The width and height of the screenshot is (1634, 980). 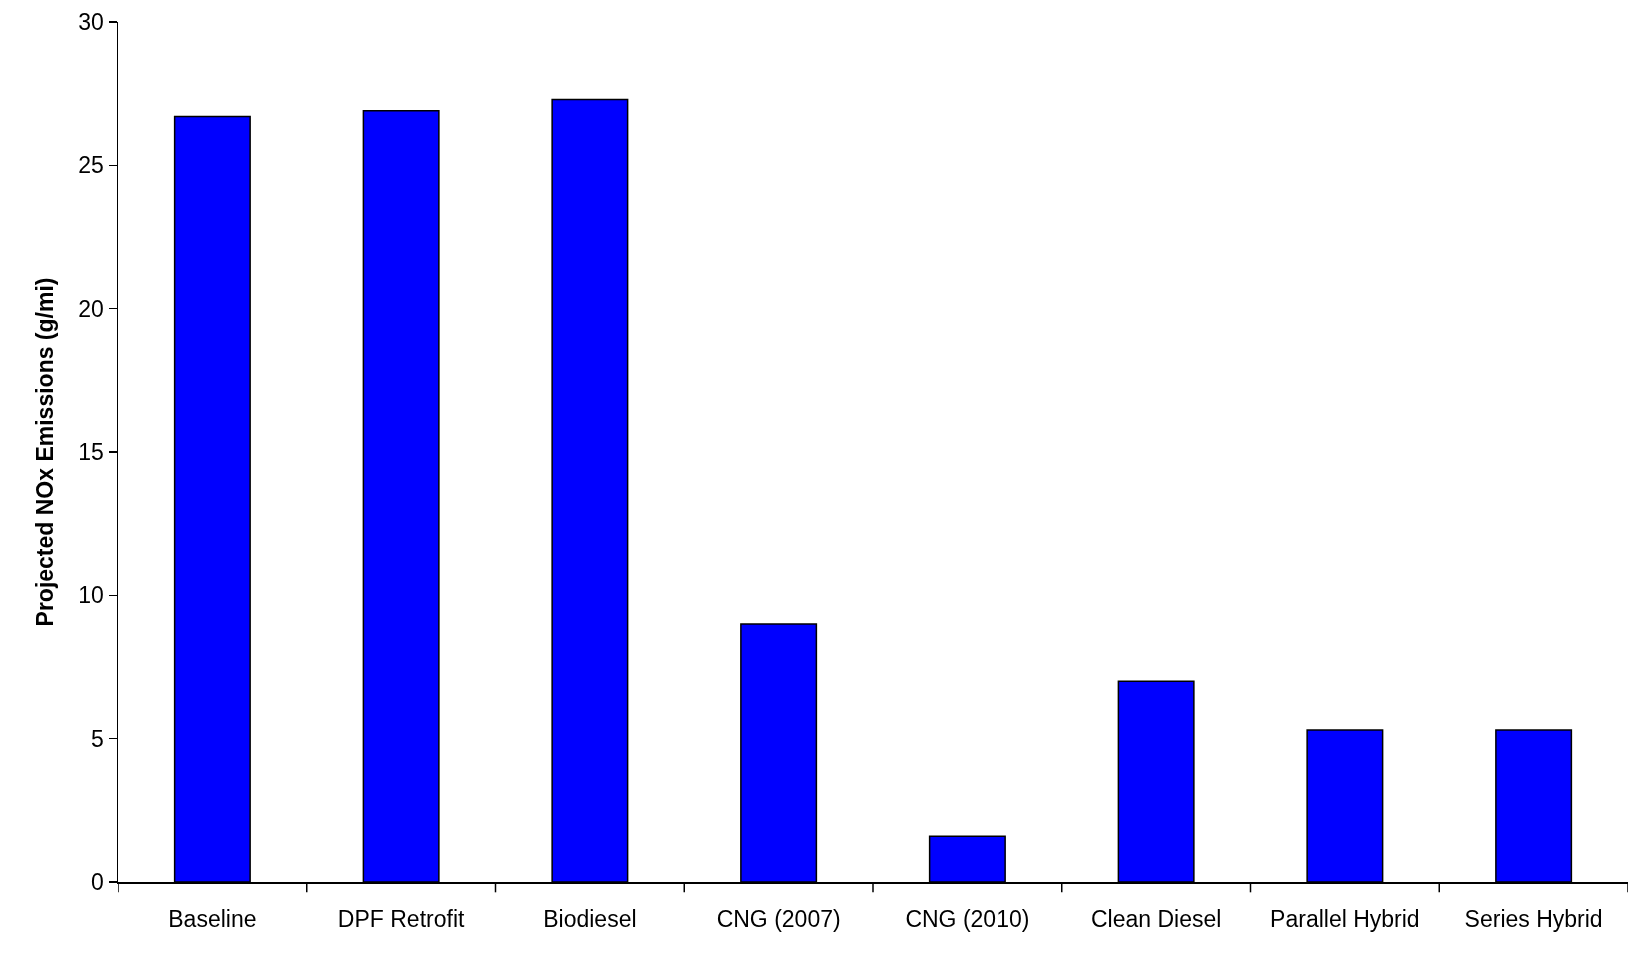 What do you see at coordinates (212, 919) in the screenshot?
I see `x-tick-label: Baseline` at bounding box center [212, 919].